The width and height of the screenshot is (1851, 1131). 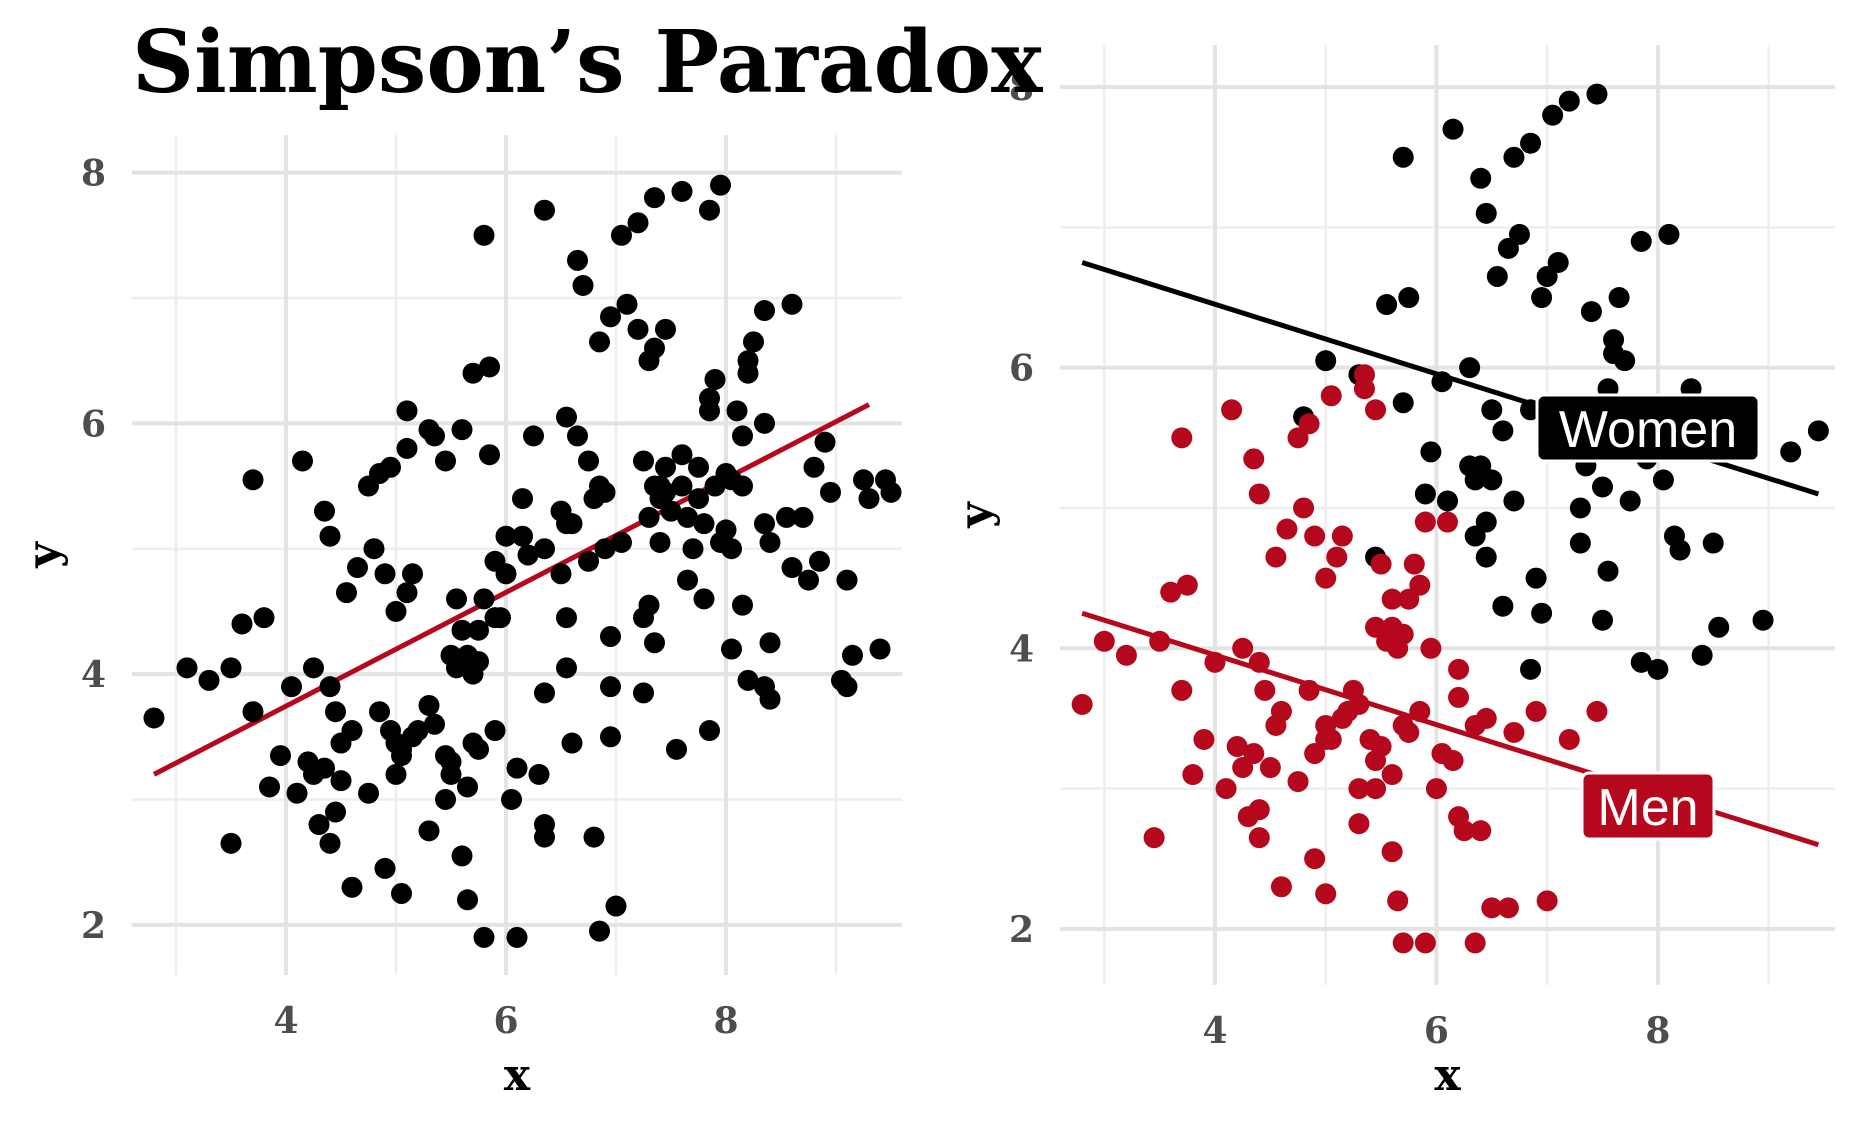 What do you see at coordinates (505, 1021) in the screenshot?
I see `x-tick-label: 6` at bounding box center [505, 1021].